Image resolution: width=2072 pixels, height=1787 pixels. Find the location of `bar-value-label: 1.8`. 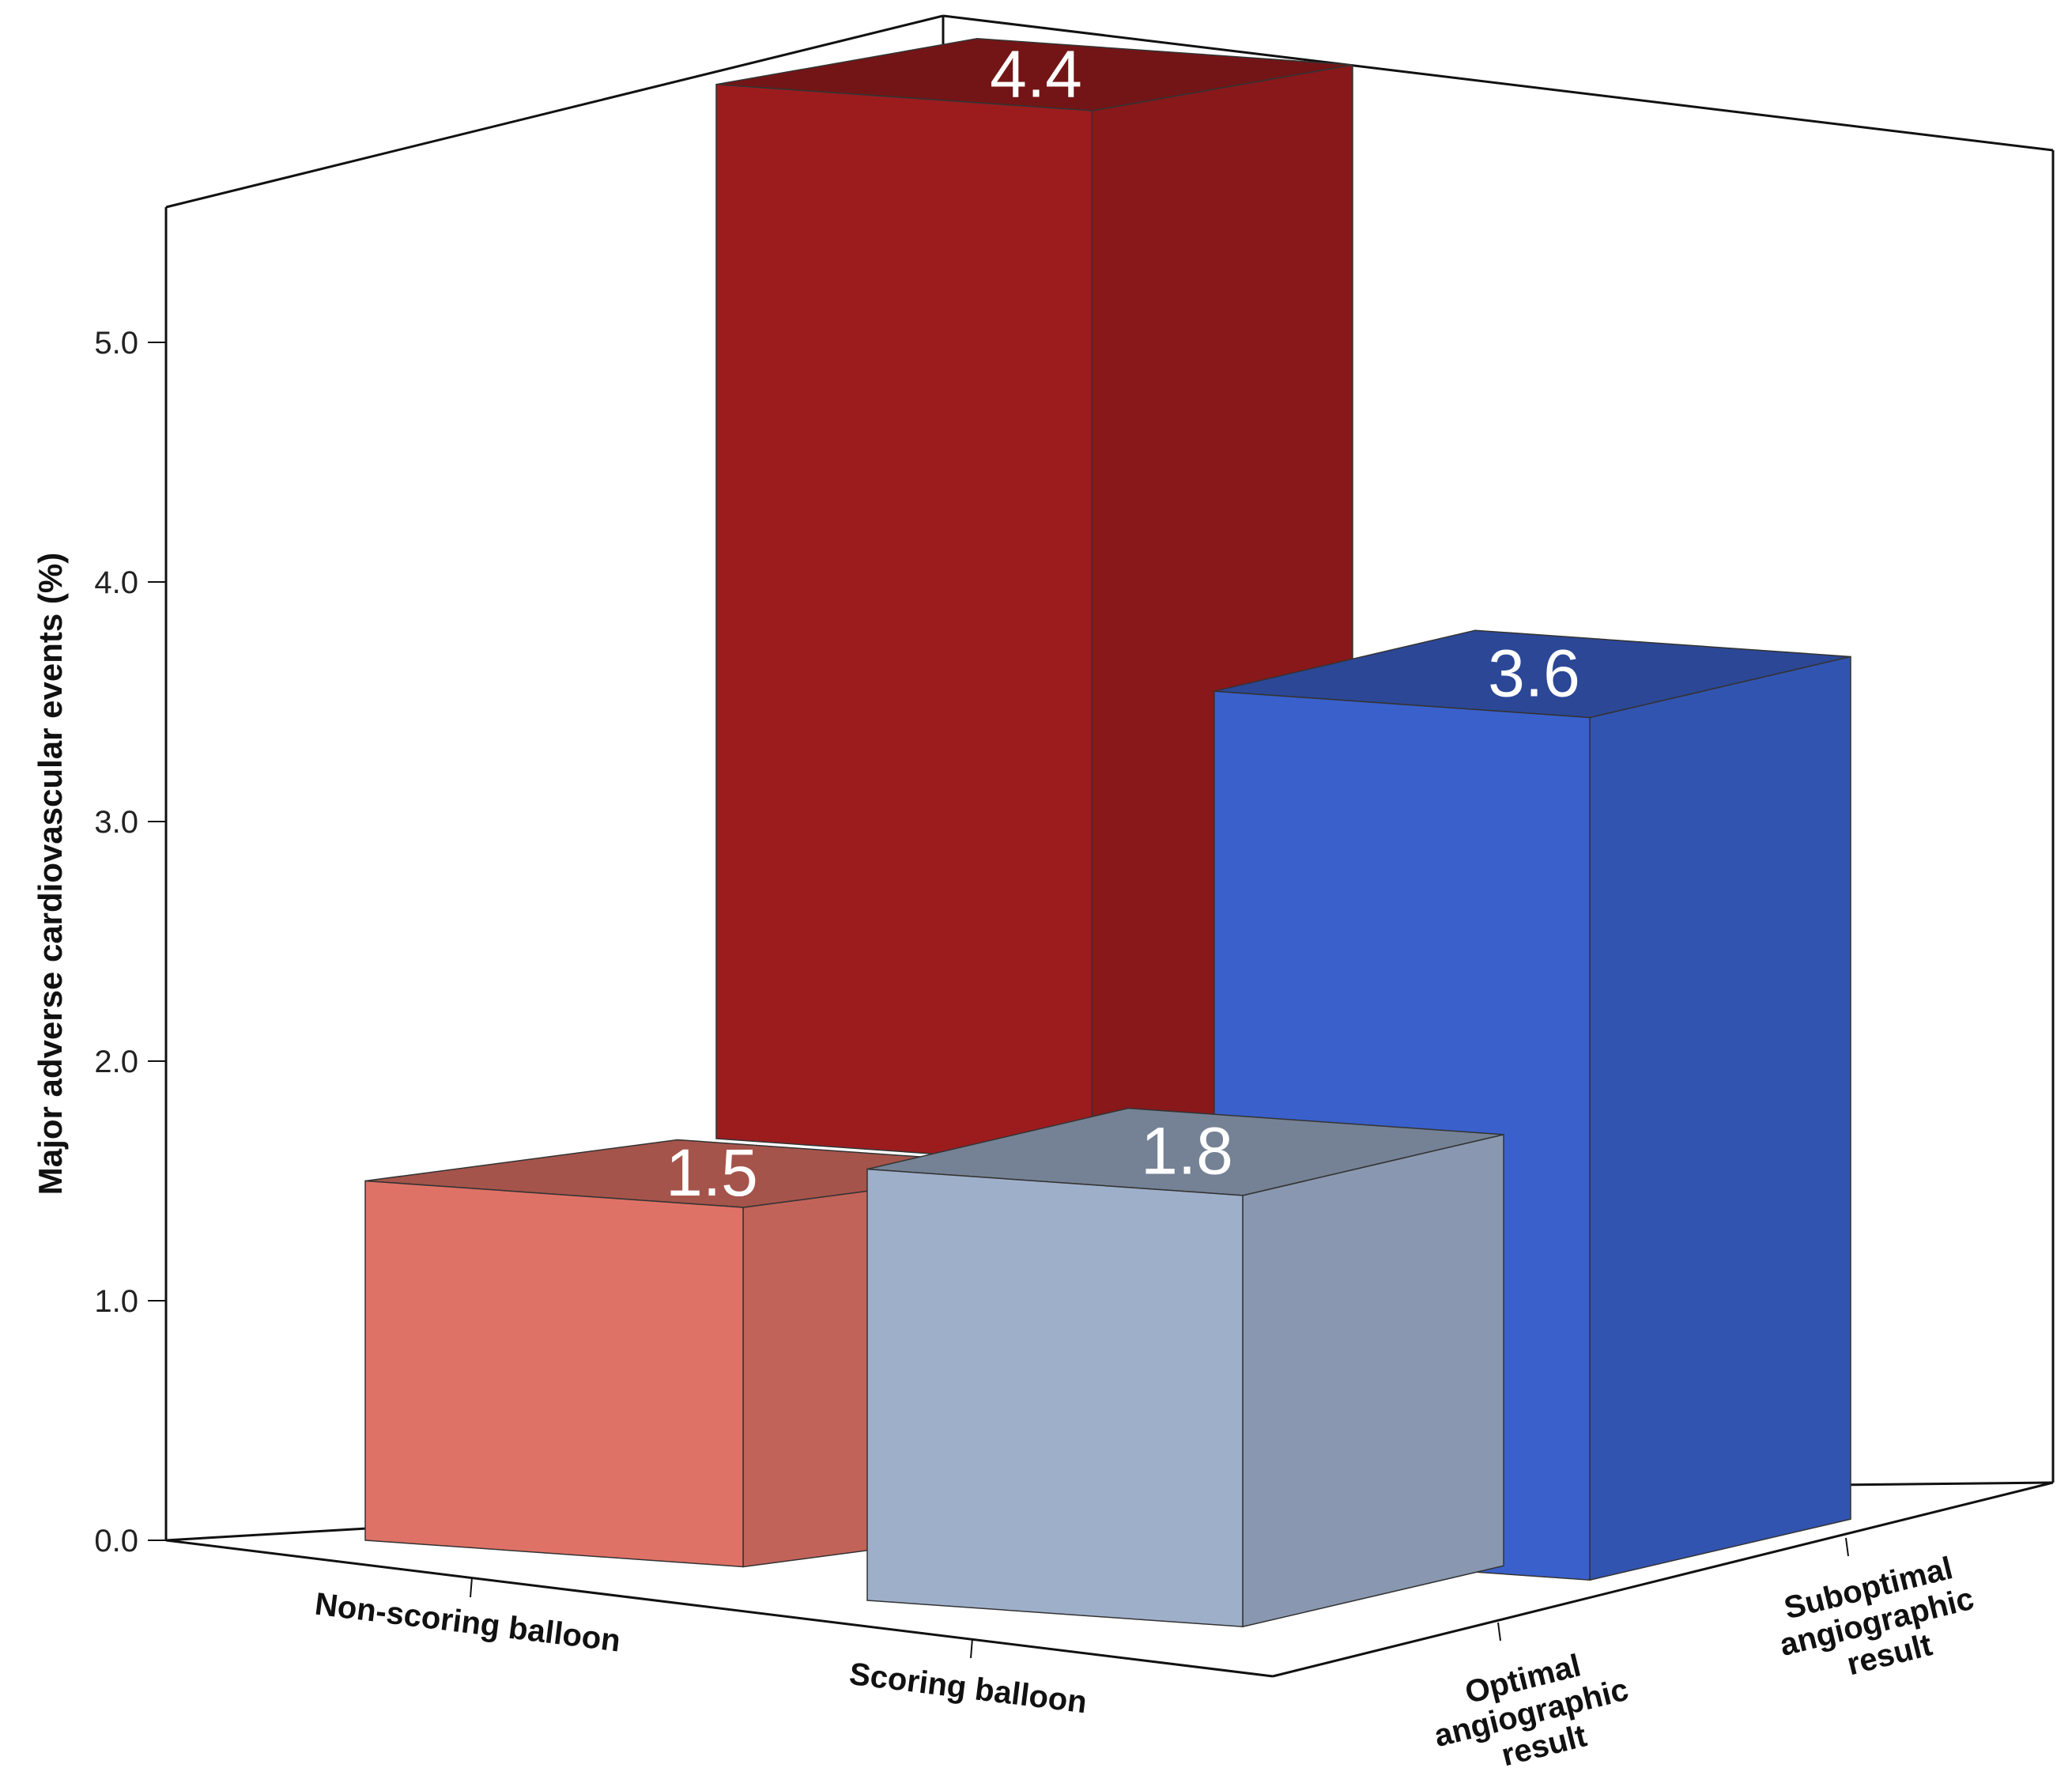

bar-value-label: 1.8 is located at coordinates (1187, 1151).